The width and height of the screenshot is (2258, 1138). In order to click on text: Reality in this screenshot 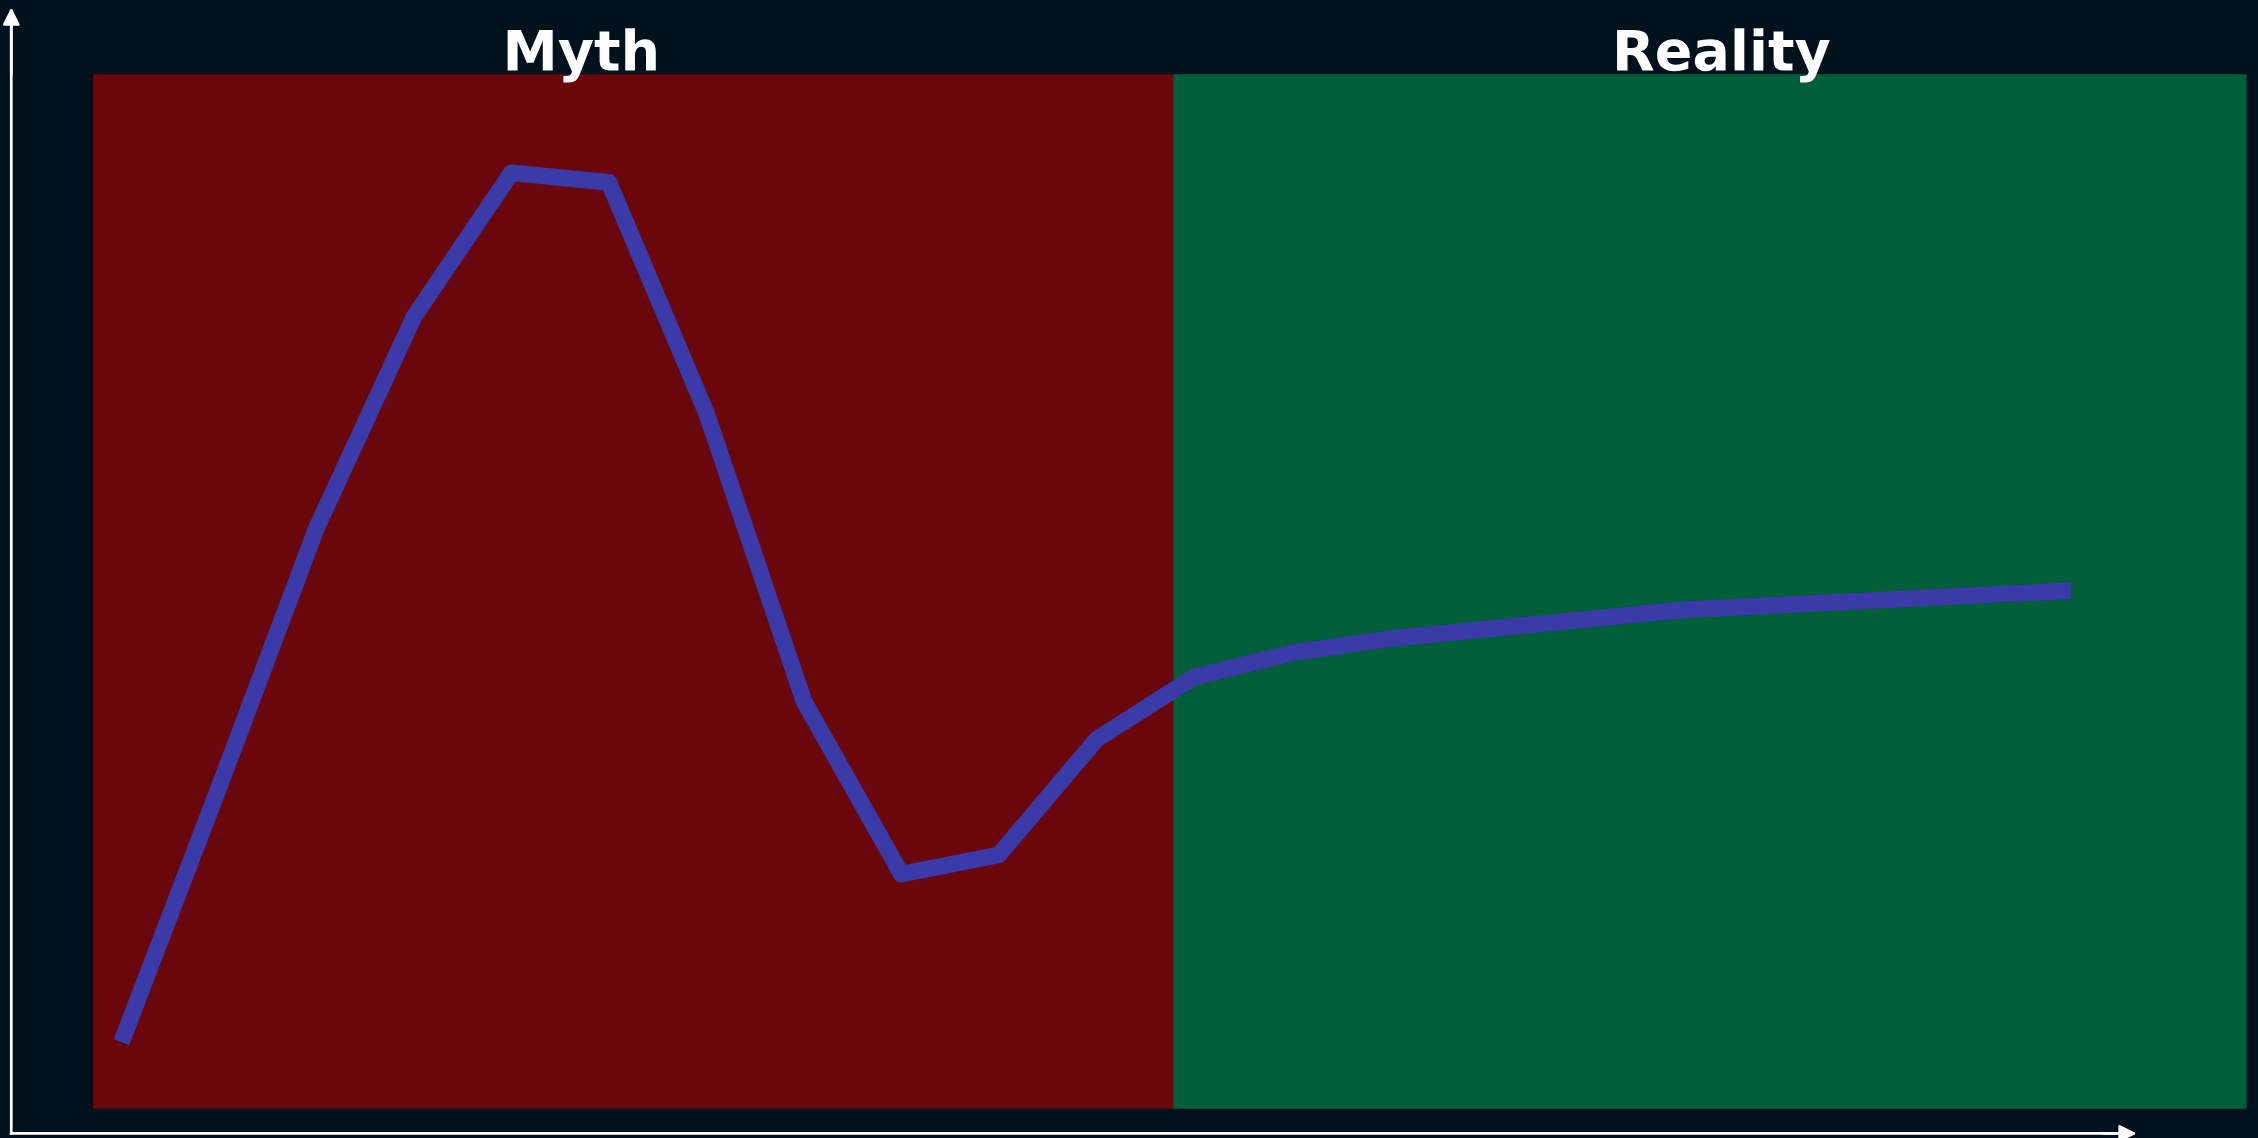, I will do `click(1723, 55)`.